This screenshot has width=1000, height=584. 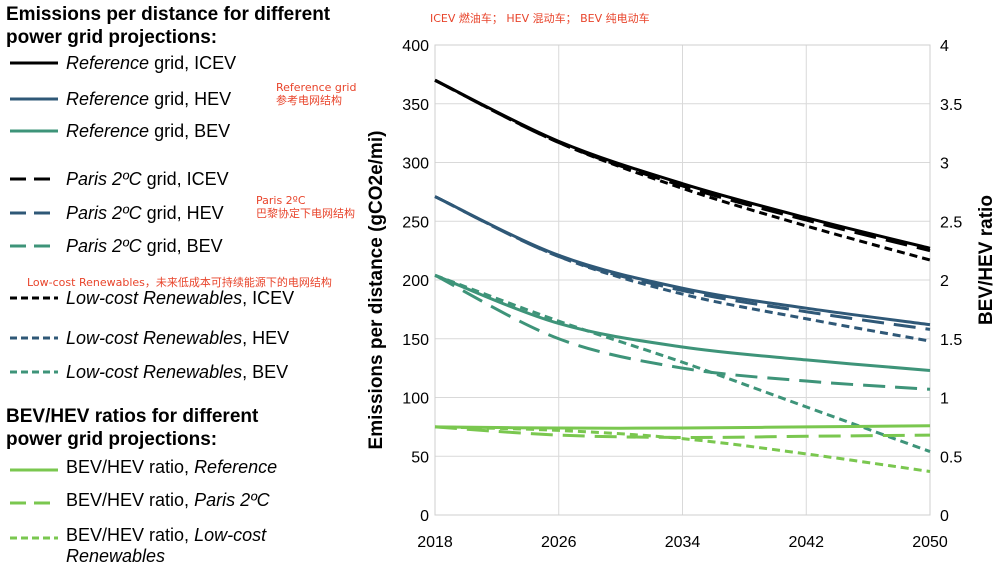 I want to click on legend-entry-label: Paris 2ºC grid, HEV, so click(x=145, y=212).